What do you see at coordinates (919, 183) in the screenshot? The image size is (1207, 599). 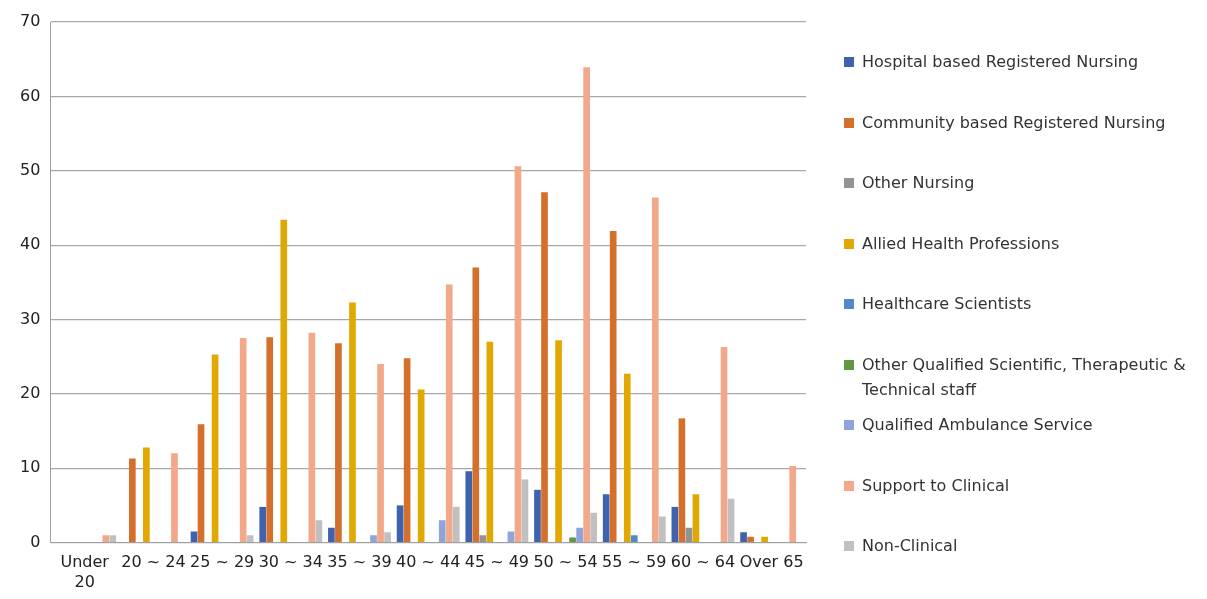 I see `legend-label: Other Nursing` at bounding box center [919, 183].